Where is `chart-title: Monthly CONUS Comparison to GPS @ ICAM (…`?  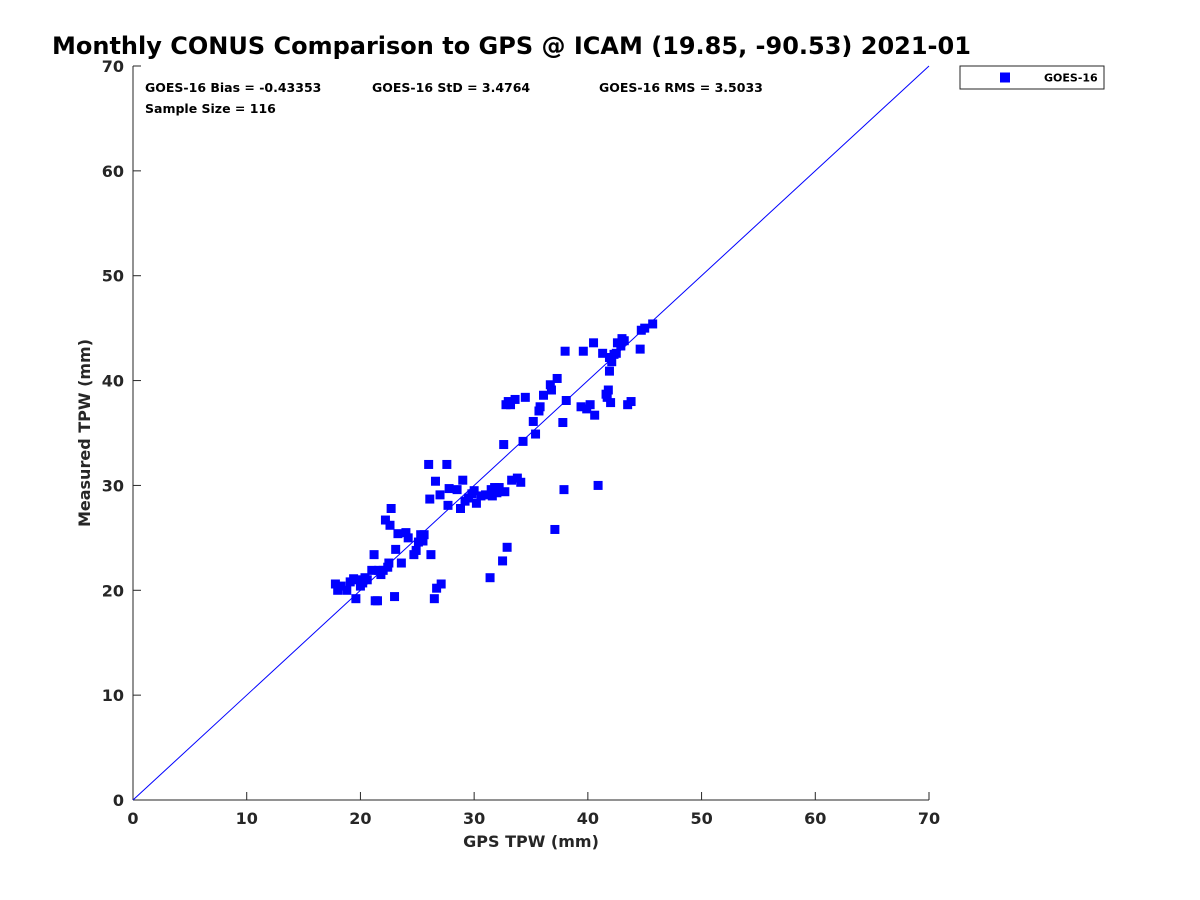
chart-title: Monthly CONUS Comparison to GPS @ ICAM (… is located at coordinates (511, 46).